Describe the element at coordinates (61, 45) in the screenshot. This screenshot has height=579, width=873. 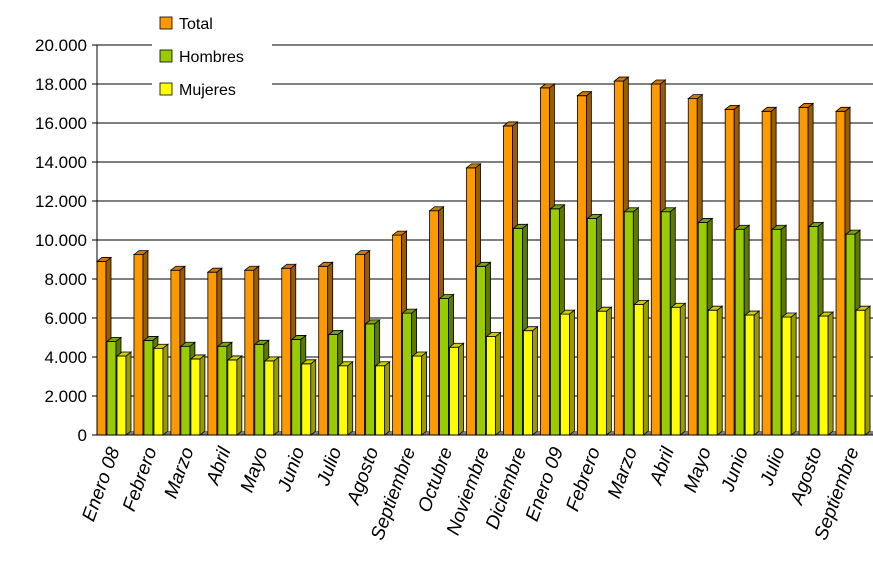
I see `y-tick-label: 20.000` at that location.